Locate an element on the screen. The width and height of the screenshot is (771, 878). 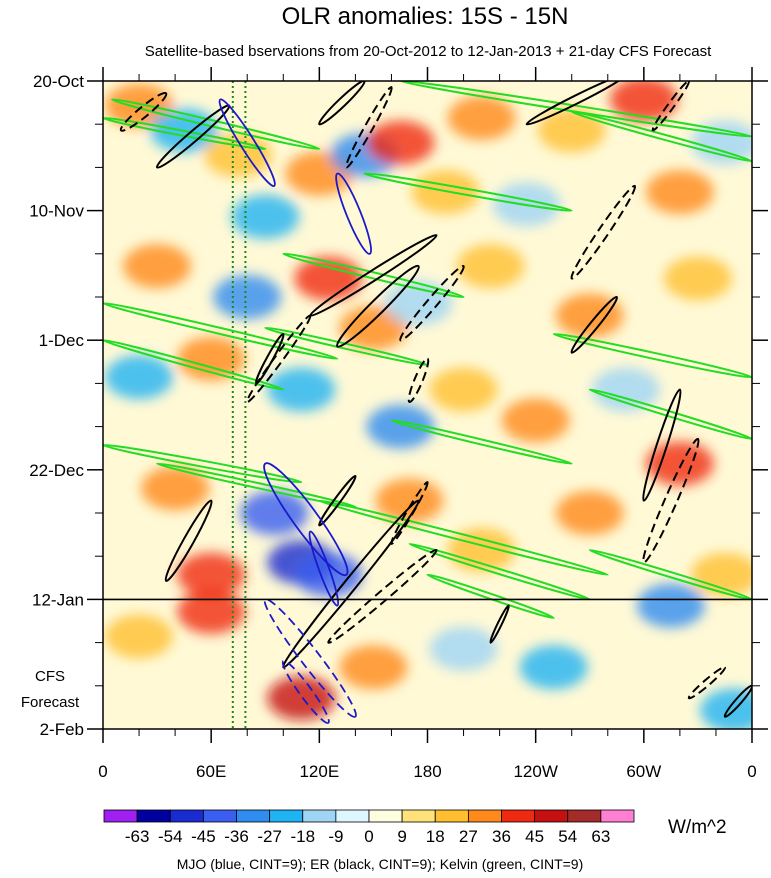
colorbar-label-2: -45 is located at coordinates (203, 836).